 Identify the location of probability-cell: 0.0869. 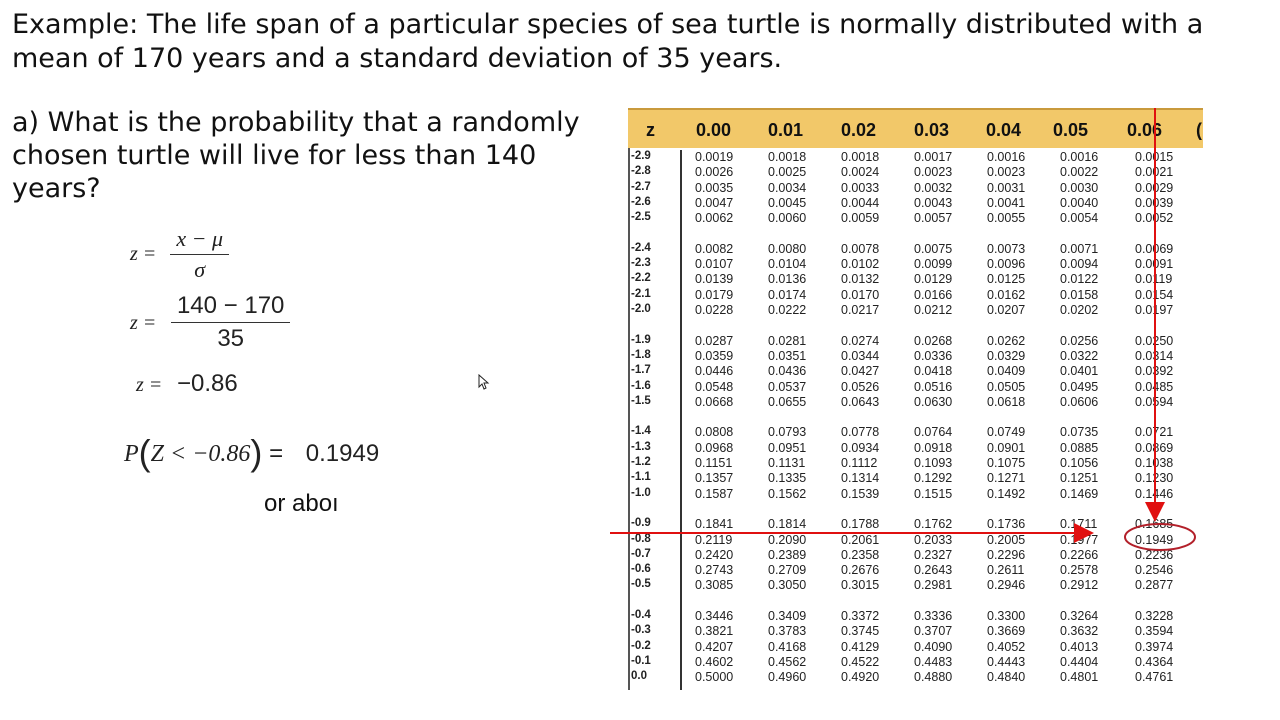
(1154, 447).